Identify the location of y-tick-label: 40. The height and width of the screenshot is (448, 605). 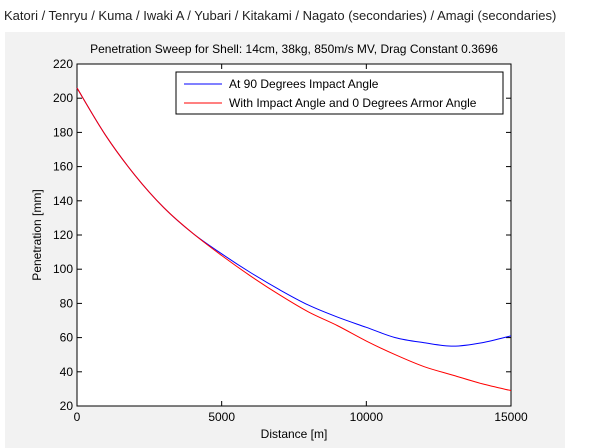
(67, 372).